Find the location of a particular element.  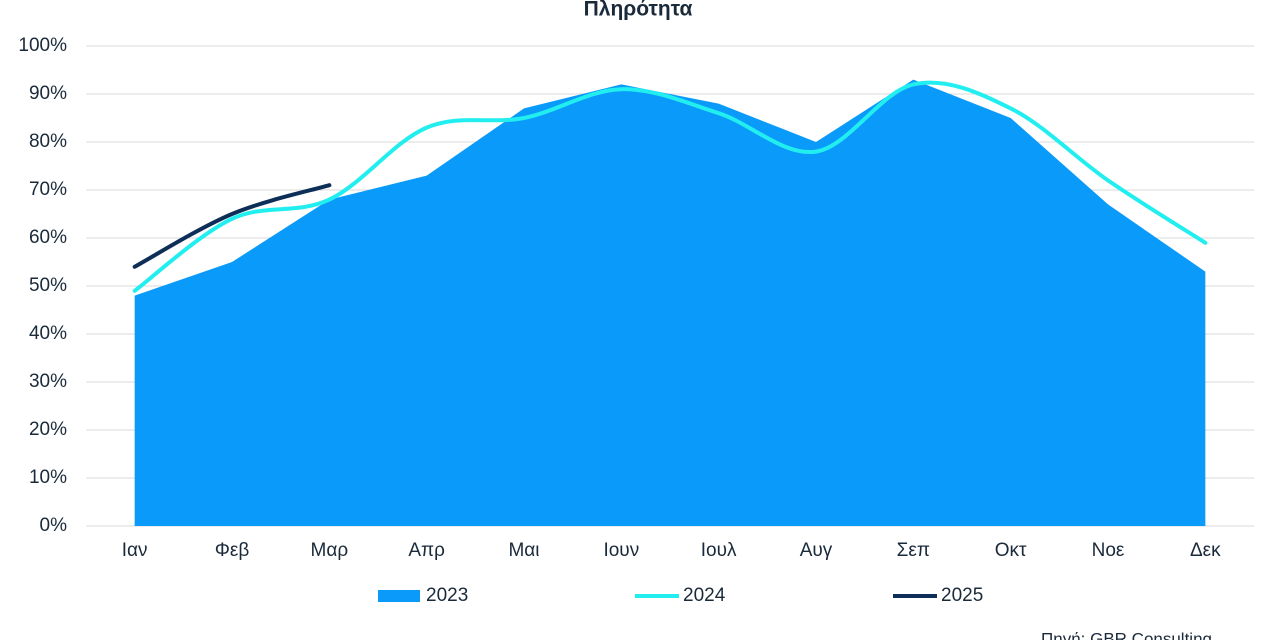

y-tick-label: 90% is located at coordinates (48, 93).